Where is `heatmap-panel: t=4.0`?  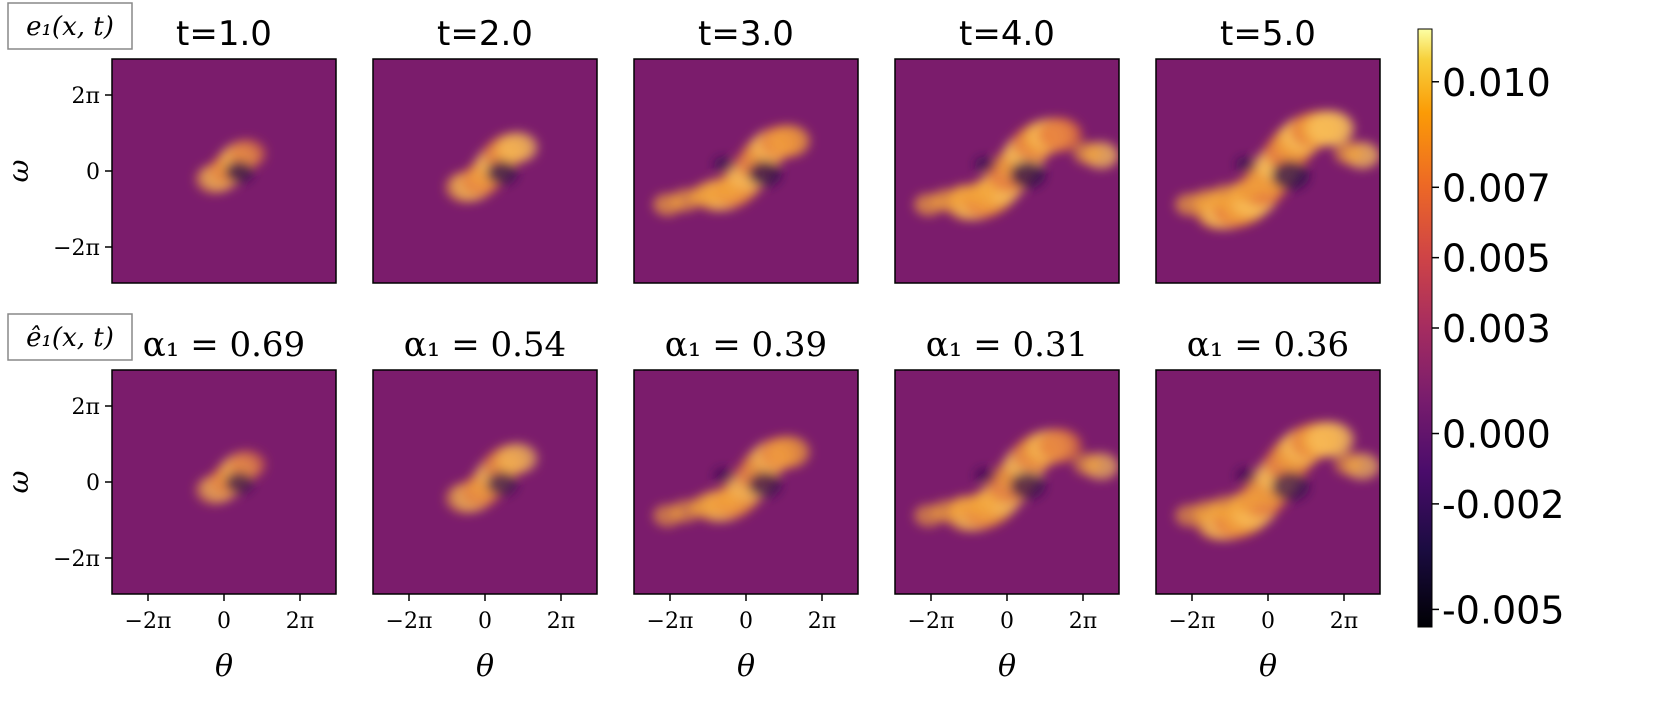 heatmap-panel: t=4.0 is located at coordinates (1007, 149).